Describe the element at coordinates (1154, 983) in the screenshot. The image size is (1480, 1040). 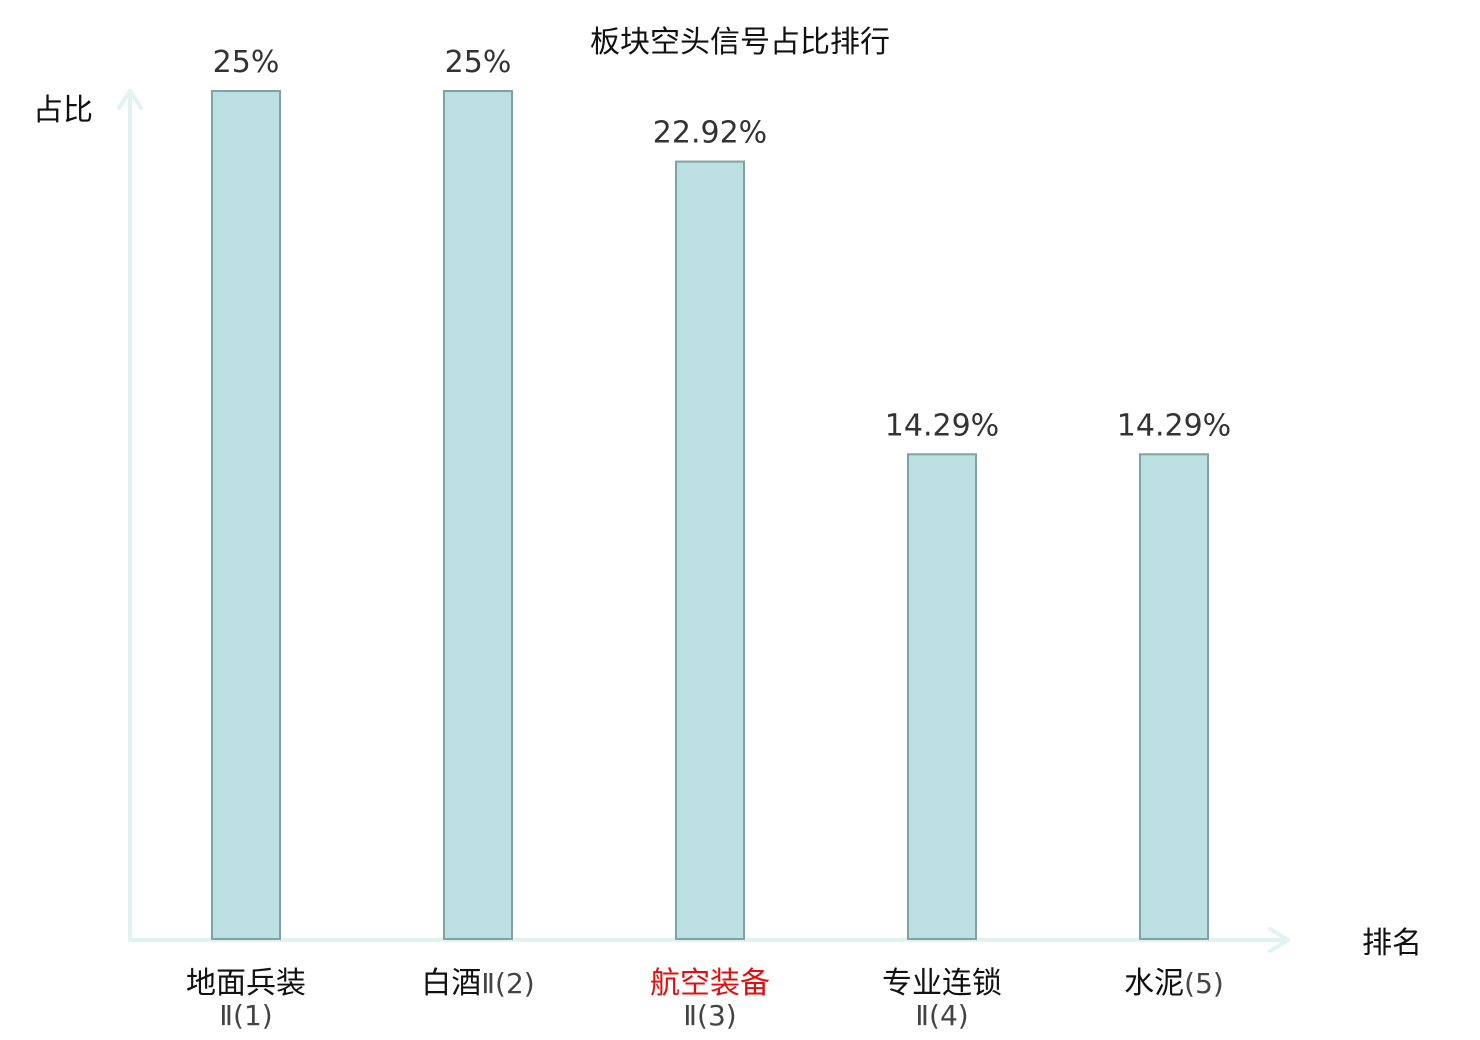
I see `tick-label-name-5: 水泥` at that location.